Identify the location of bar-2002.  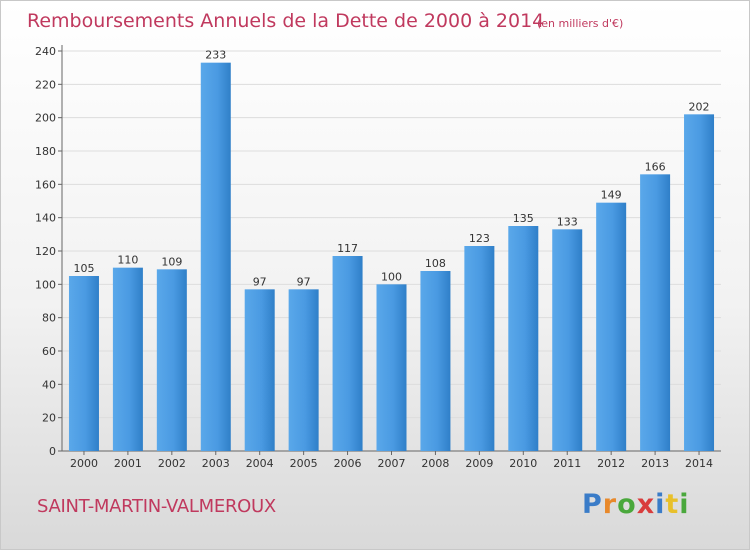
(171, 360).